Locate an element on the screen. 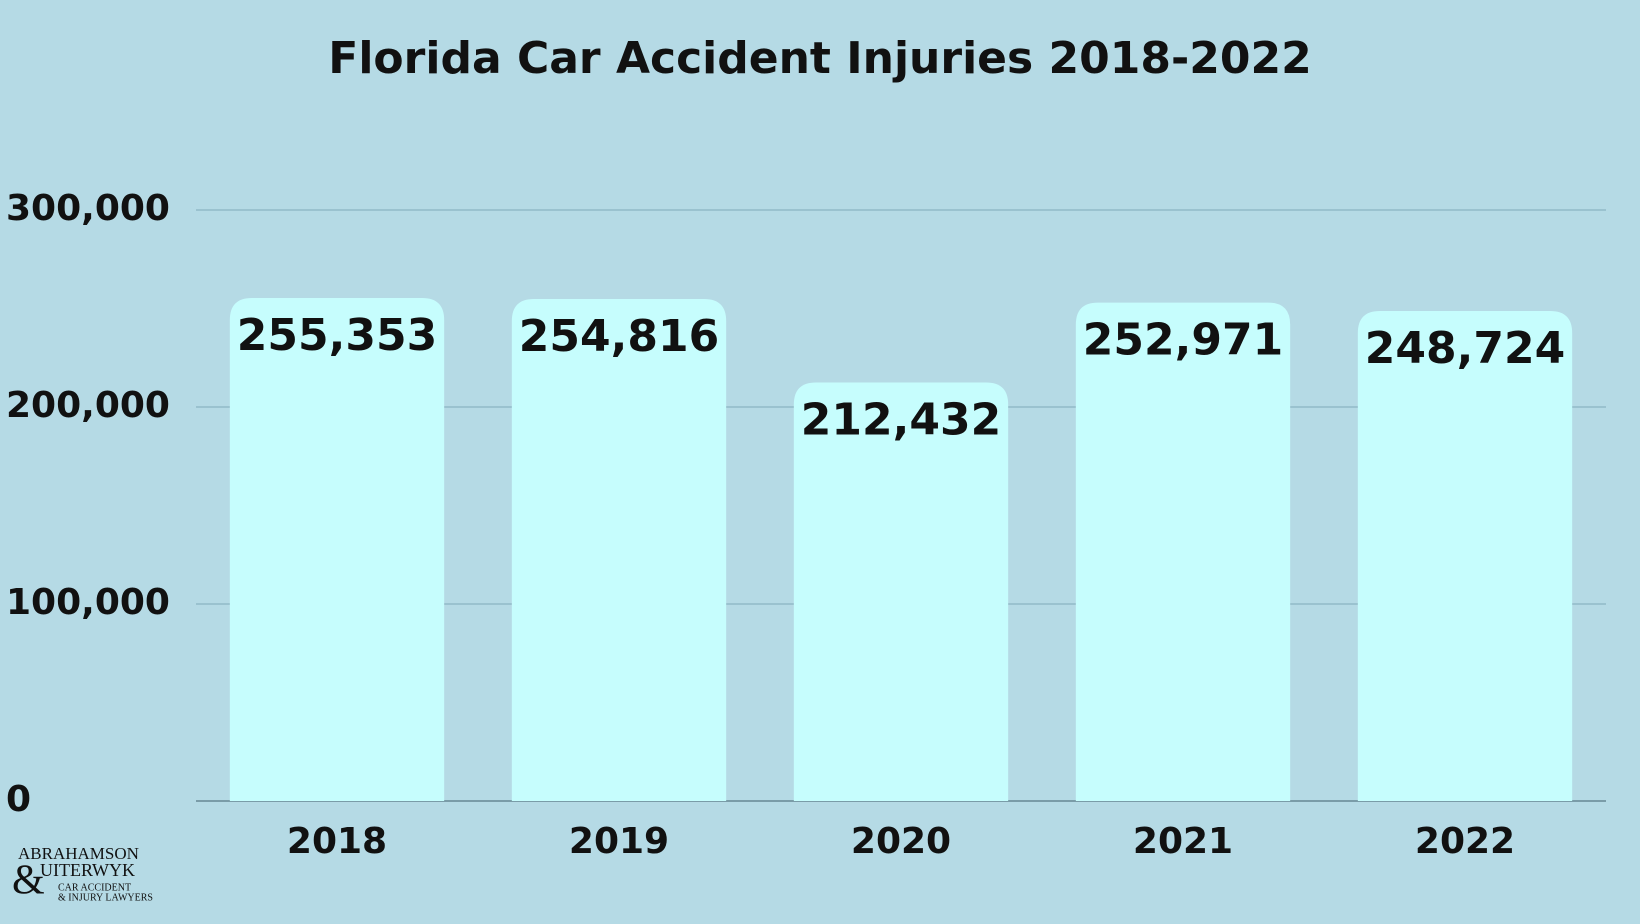  value-label: 248,724 is located at coordinates (1465, 348).